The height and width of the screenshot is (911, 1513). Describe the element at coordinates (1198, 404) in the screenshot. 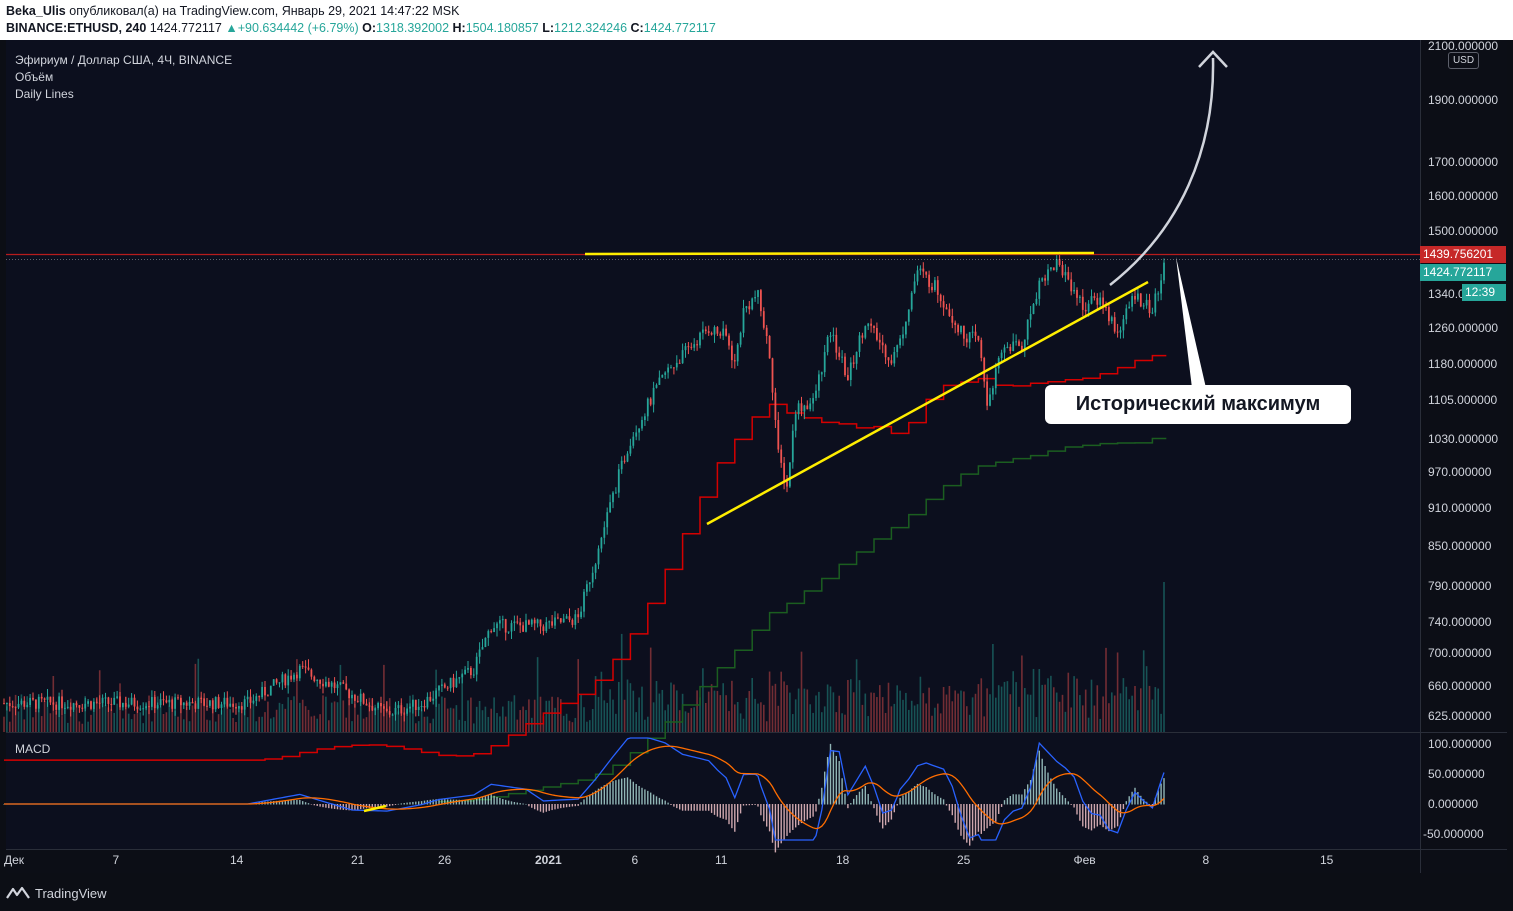

I see `all-time-high-callout: Исторический максимум` at that location.